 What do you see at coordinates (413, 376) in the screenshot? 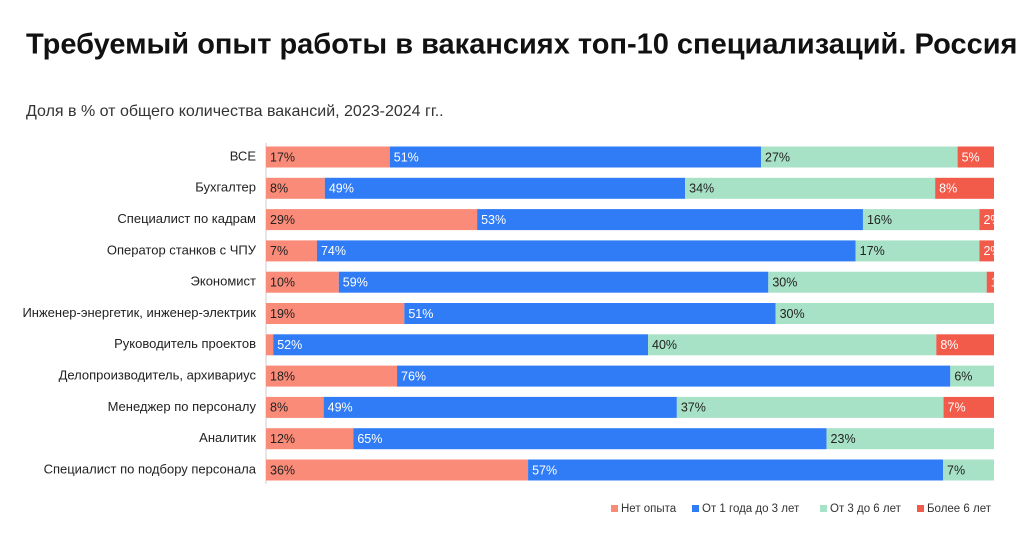
I see `value-label: 76%` at bounding box center [413, 376].